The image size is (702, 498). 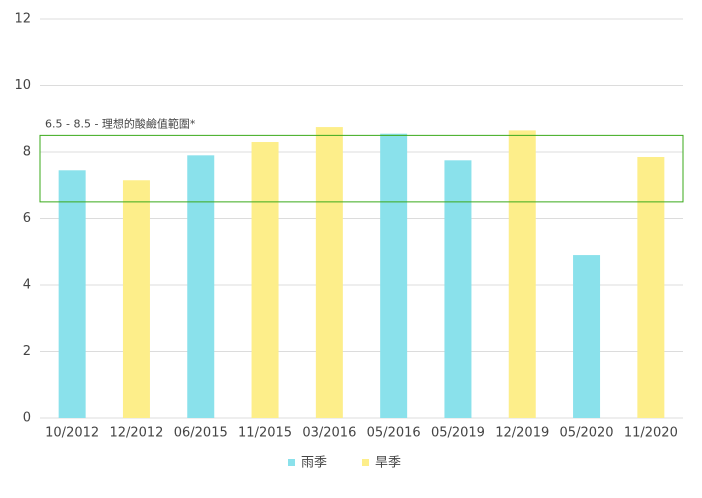 What do you see at coordinates (22, 19) in the screenshot?
I see `y-tick-label: 12` at bounding box center [22, 19].